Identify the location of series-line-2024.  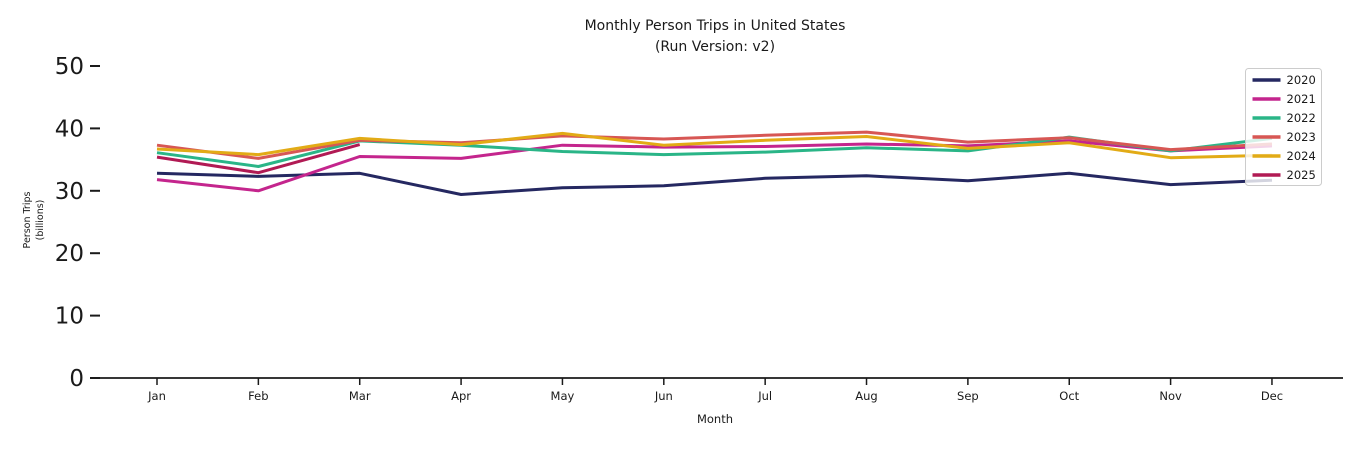
(714, 145).